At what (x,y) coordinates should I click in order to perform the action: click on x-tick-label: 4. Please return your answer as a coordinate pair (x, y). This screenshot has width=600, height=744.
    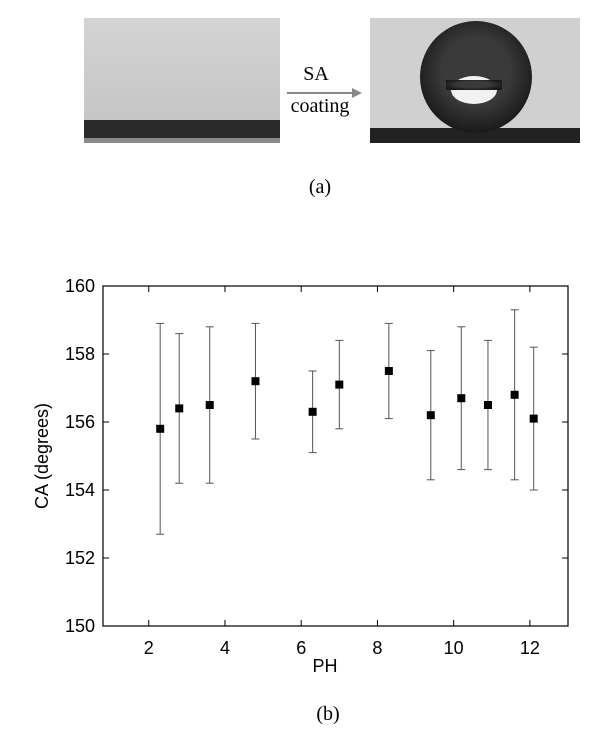
    Looking at the image, I should click on (225, 648).